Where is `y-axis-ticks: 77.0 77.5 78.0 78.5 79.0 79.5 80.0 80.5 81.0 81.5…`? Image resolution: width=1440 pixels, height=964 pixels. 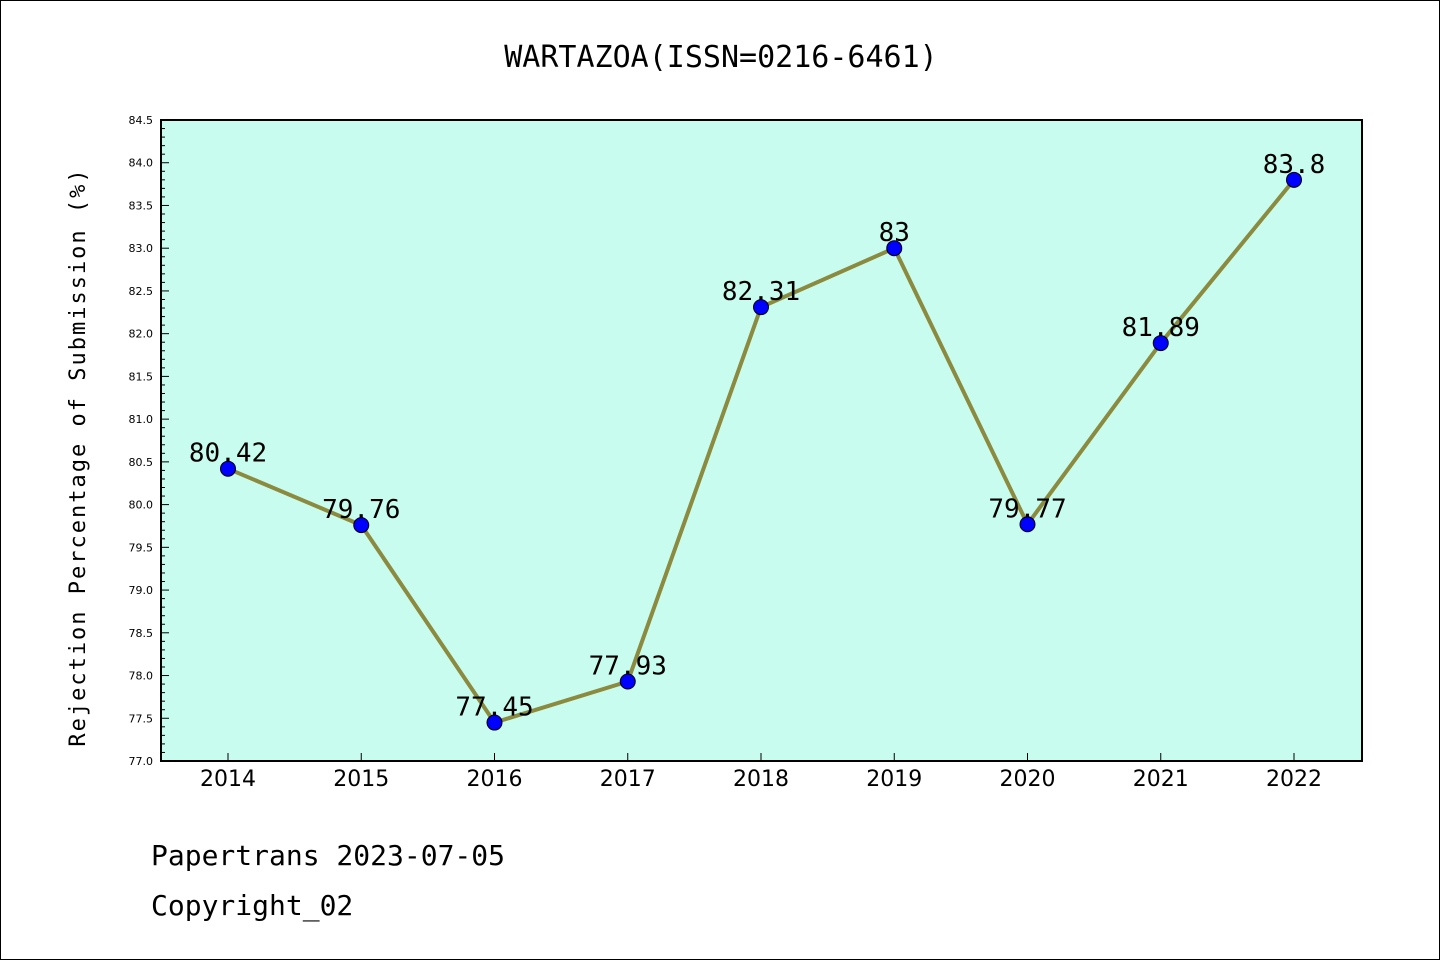 y-axis-ticks: 77.0 77.5 78.0 78.5 79.0 79.5 80.0 80.5 81.0 81.5… is located at coordinates (149, 441).